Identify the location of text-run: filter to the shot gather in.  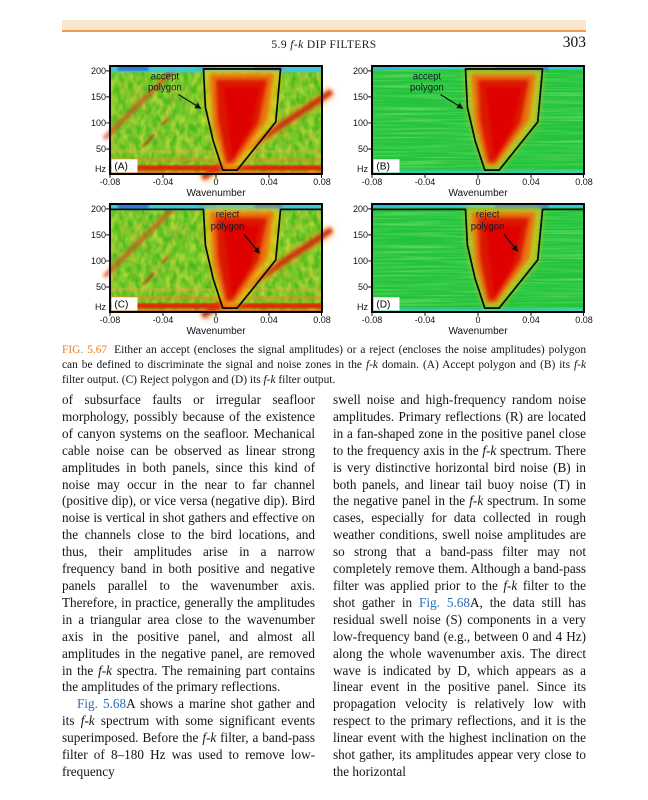
(459, 593).